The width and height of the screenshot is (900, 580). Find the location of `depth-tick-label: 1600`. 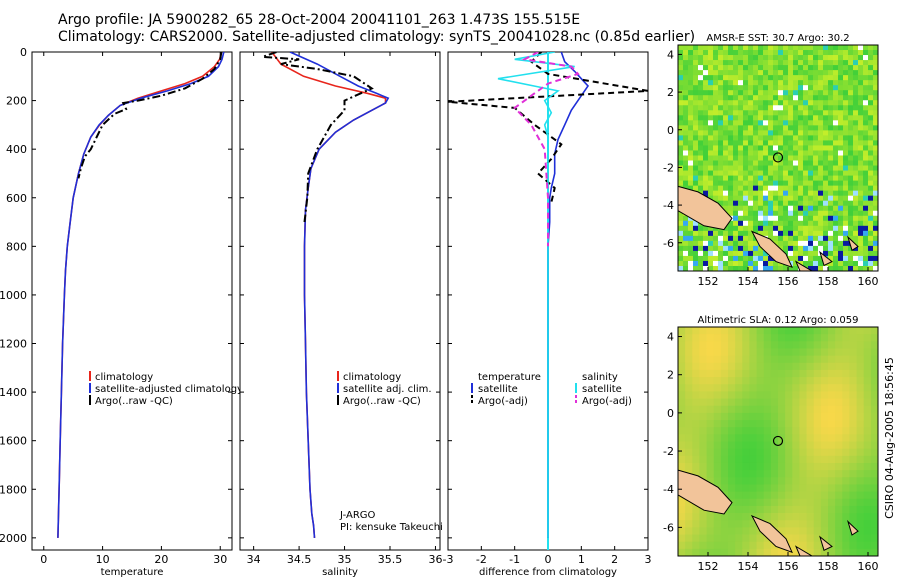

depth-tick-label: 1600 is located at coordinates (13, 441).